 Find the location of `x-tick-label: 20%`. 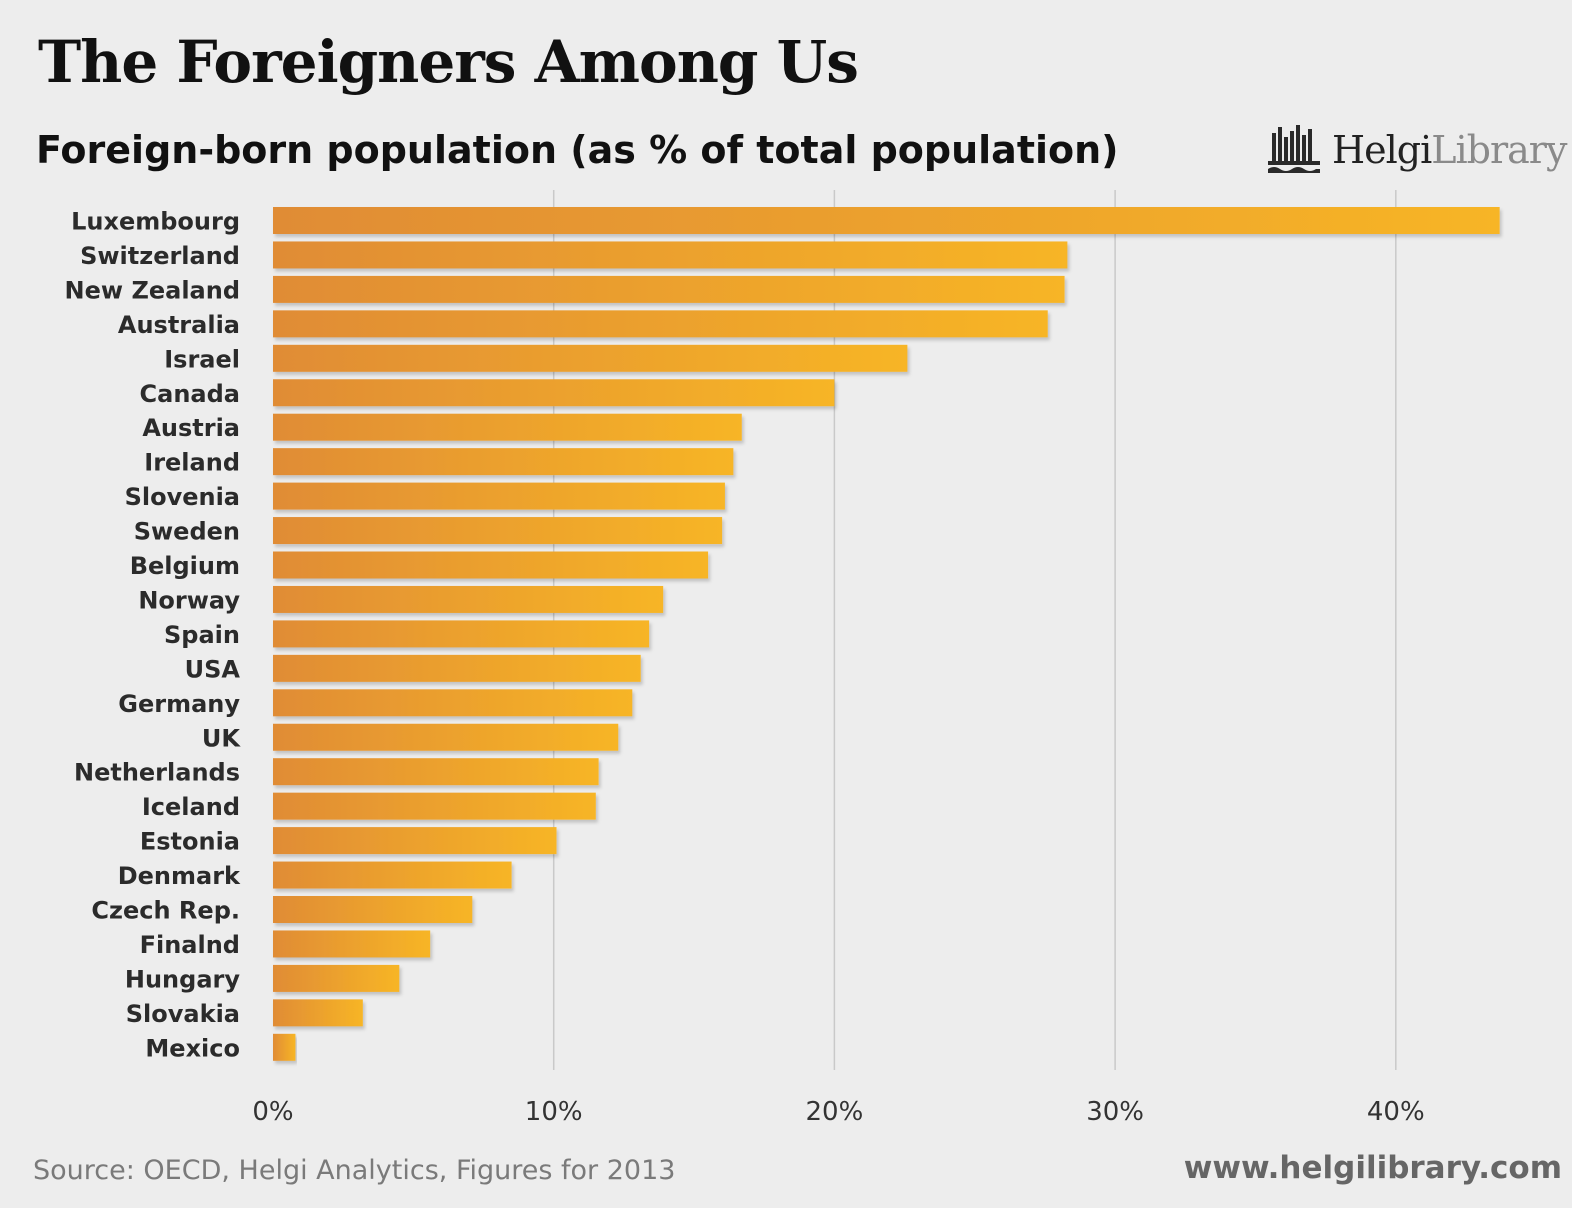

x-tick-label: 20% is located at coordinates (835, 1112).